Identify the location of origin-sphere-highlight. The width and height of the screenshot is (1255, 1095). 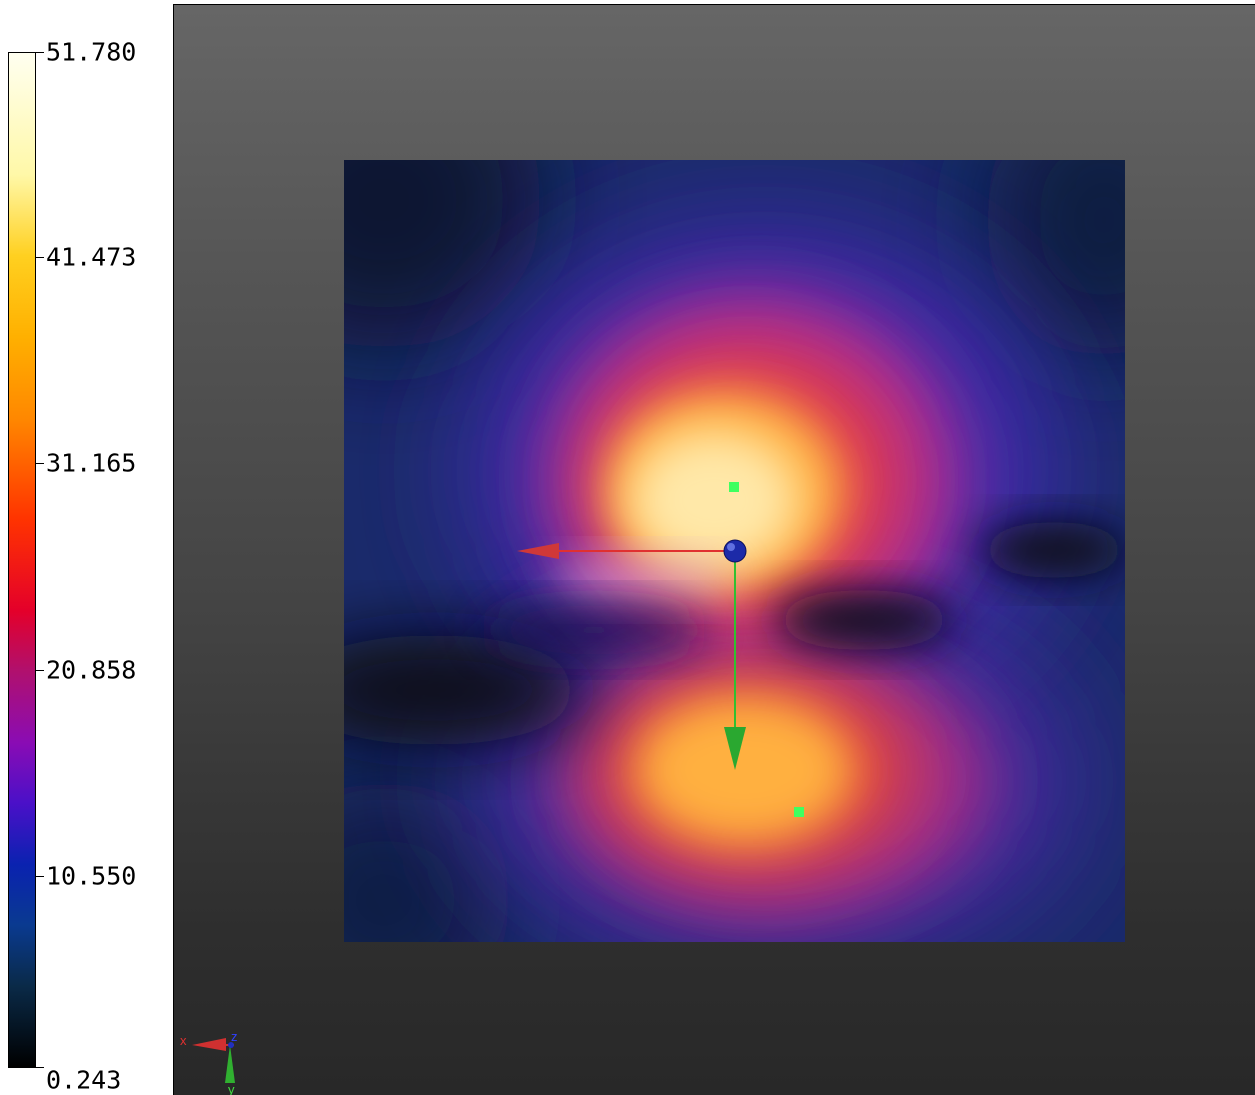
(731, 547).